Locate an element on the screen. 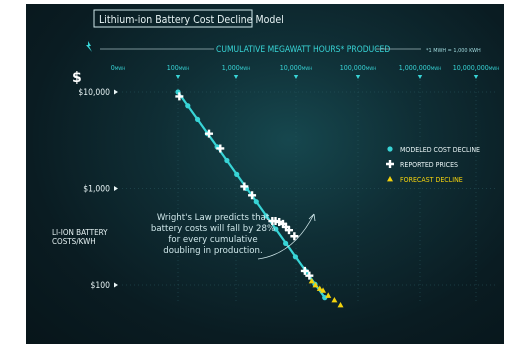  title-border is located at coordinates (173, 18).